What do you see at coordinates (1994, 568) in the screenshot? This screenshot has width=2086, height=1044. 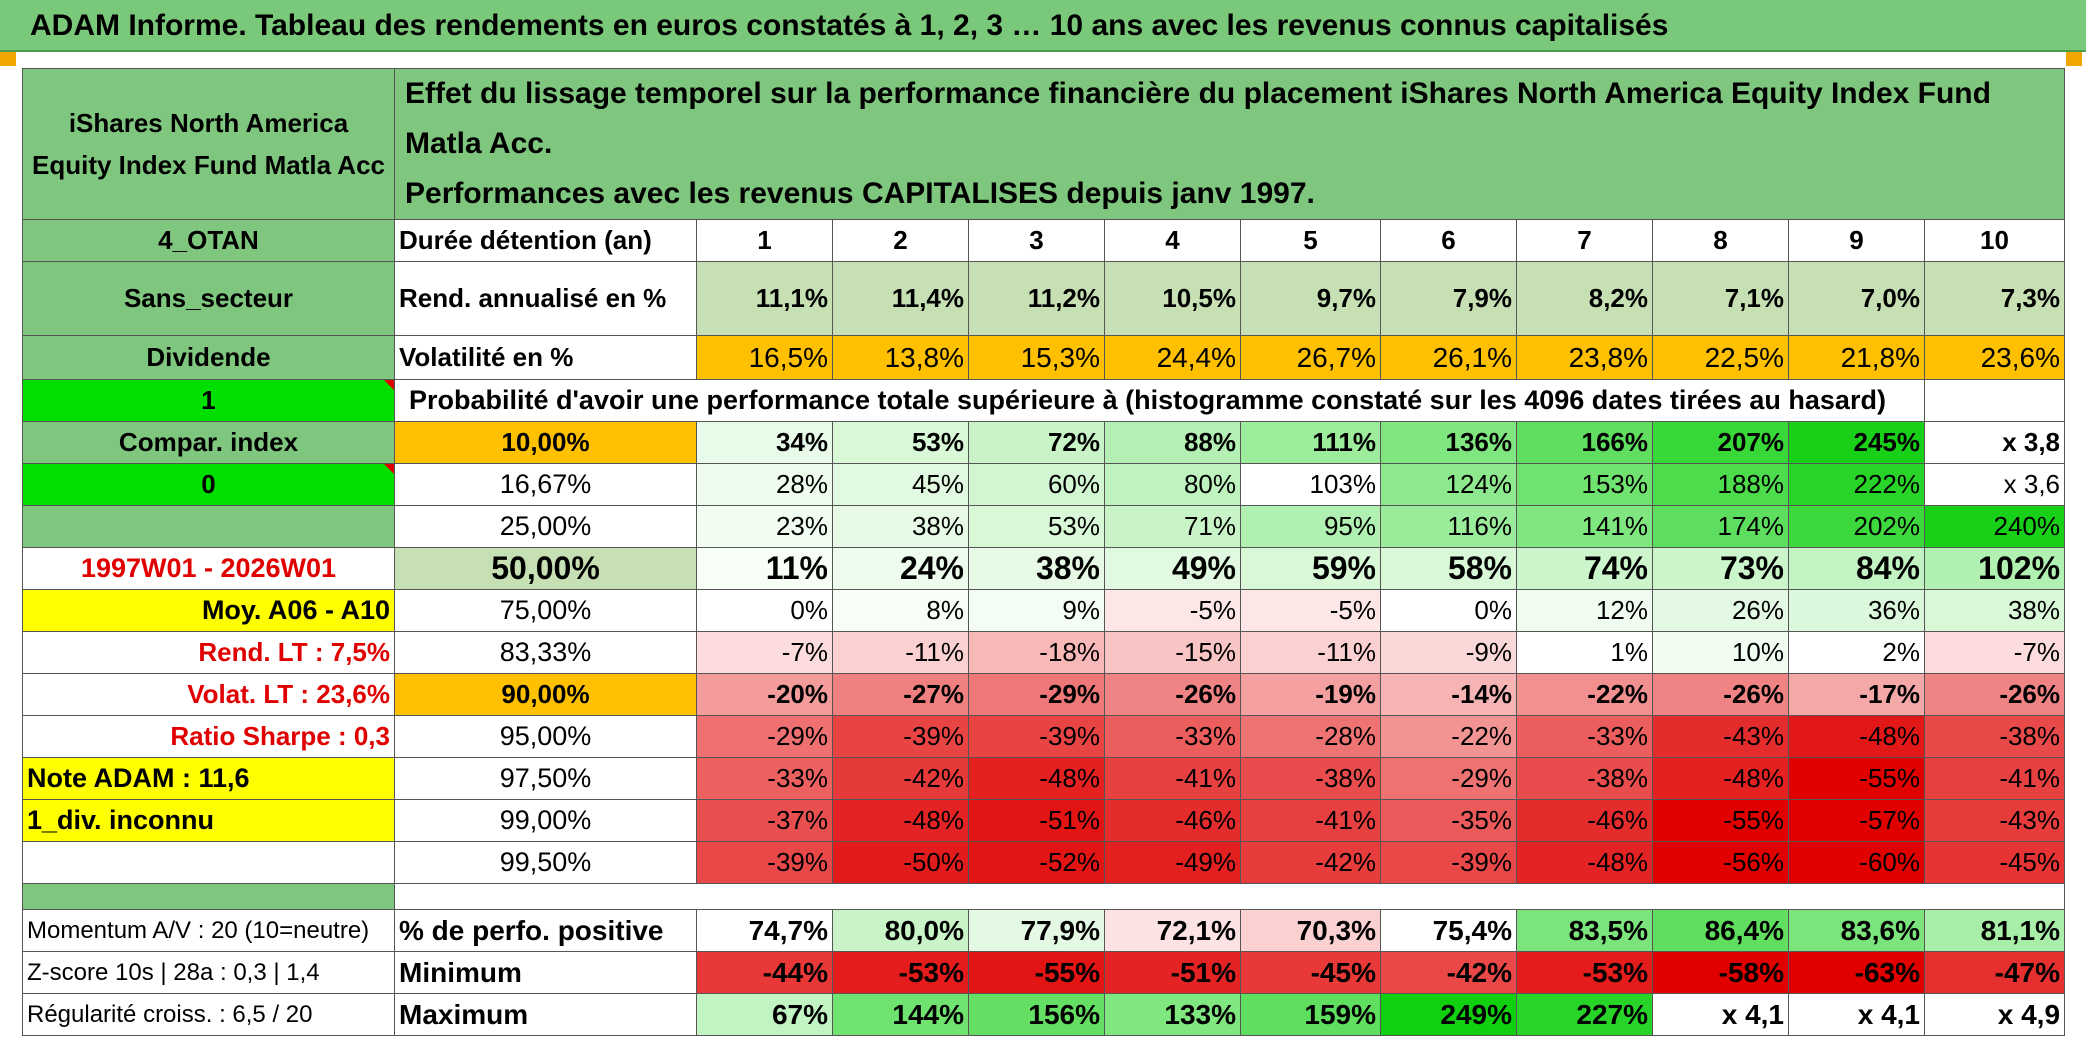 I see `prob-cell: 102%` at bounding box center [1994, 568].